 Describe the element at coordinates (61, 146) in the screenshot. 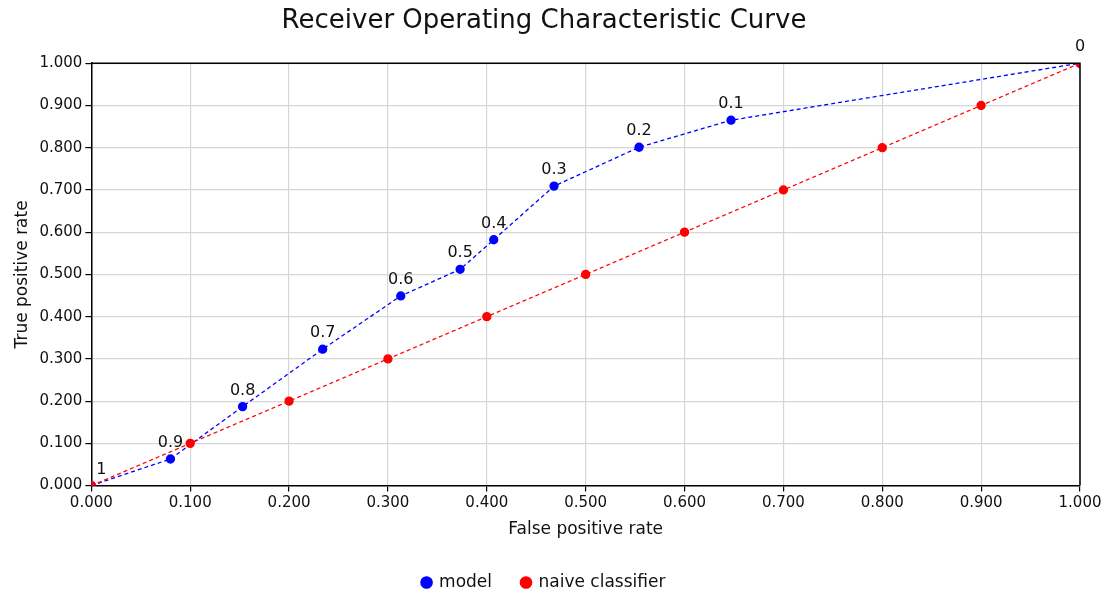

I see `y-tick-label: 0.800` at that location.